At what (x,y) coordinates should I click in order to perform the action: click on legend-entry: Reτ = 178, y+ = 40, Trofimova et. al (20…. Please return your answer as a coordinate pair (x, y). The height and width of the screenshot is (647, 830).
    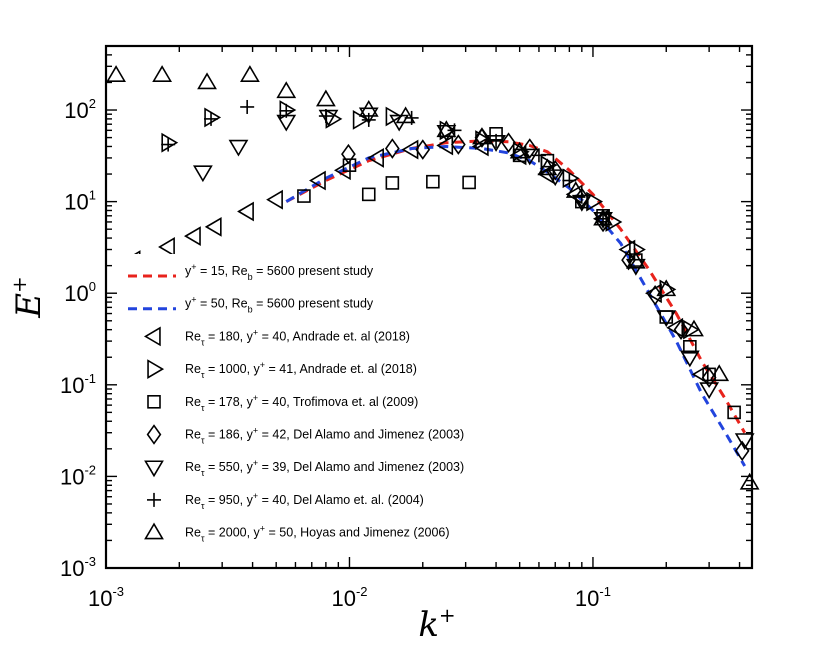
    Looking at the image, I should click on (282, 403).